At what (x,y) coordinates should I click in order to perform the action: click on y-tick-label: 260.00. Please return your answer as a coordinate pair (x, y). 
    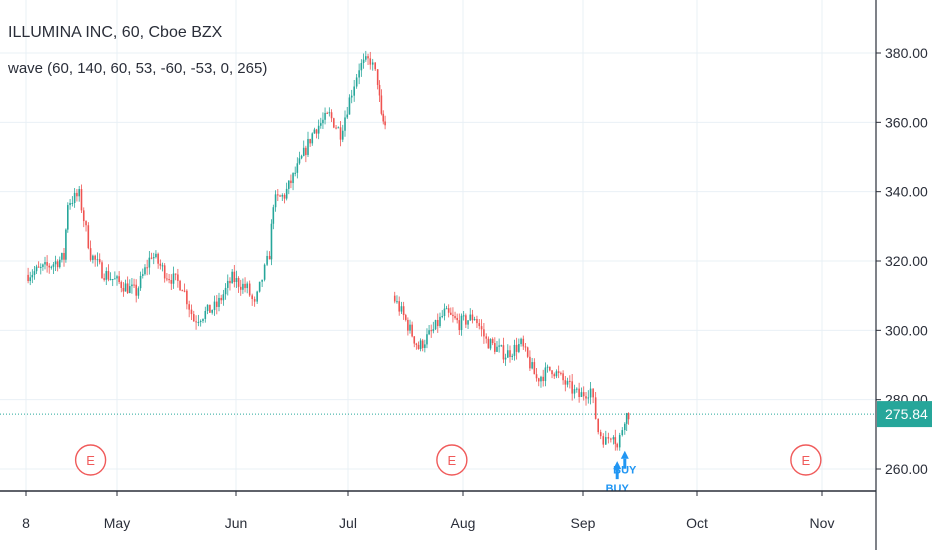
    Looking at the image, I should click on (906, 469).